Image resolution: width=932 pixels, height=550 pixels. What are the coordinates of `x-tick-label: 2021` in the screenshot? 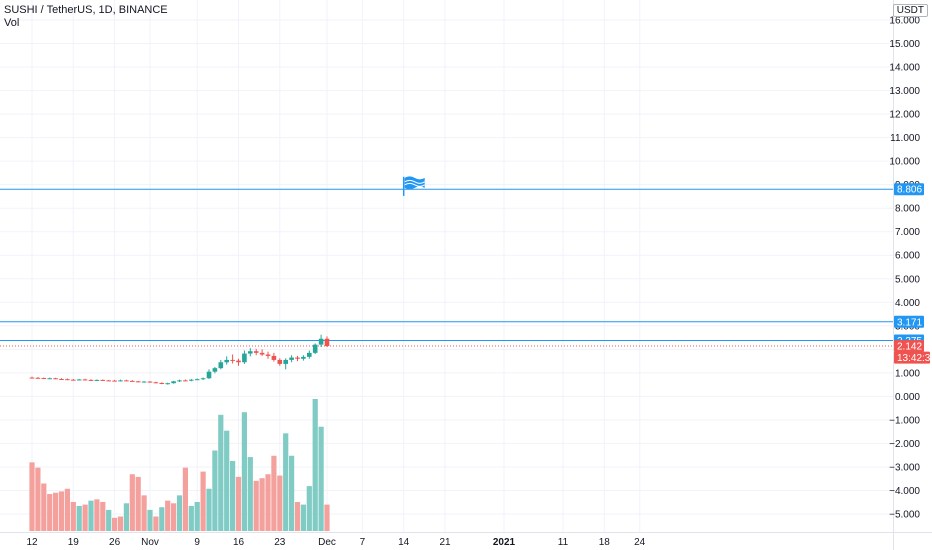 It's located at (504, 542).